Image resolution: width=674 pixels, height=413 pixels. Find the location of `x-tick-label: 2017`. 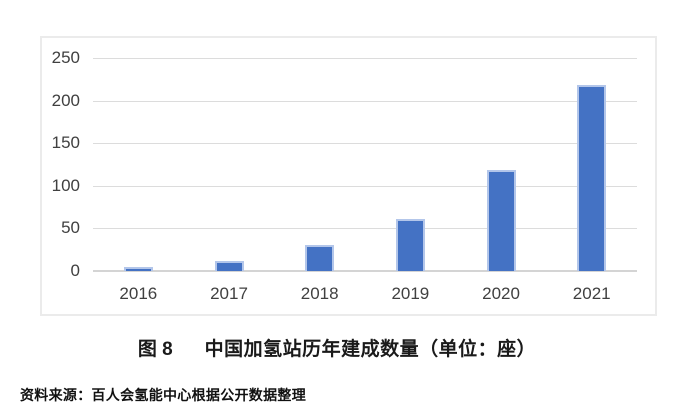

x-tick-label: 2017 is located at coordinates (229, 293).